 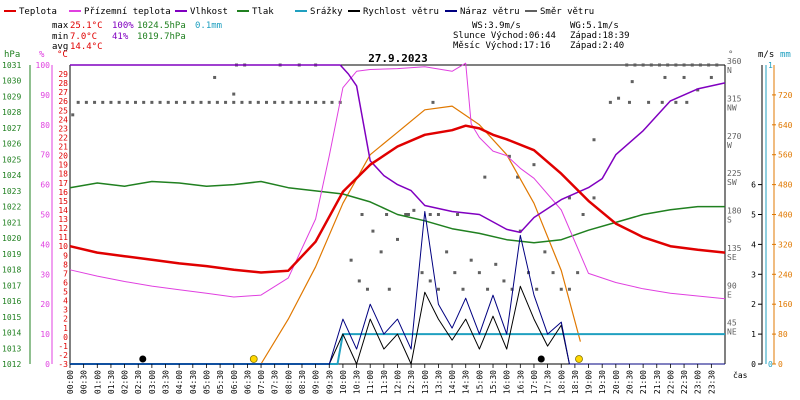 What do you see at coordinates (785, 55) in the screenshot?
I see `axis-unit: mm` at bounding box center [785, 55].